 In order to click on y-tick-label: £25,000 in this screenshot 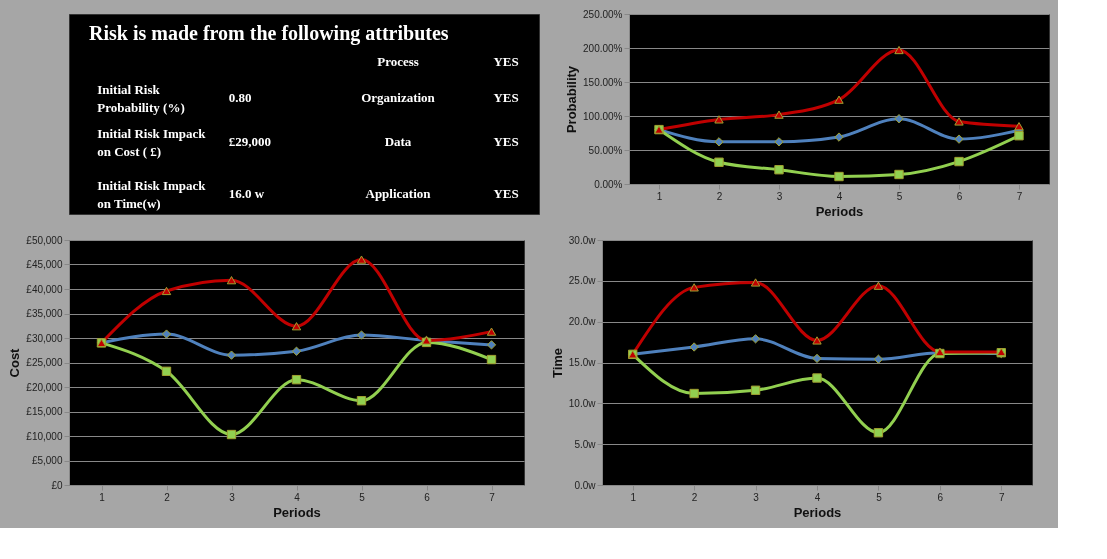, I will do `click(44, 362)`.